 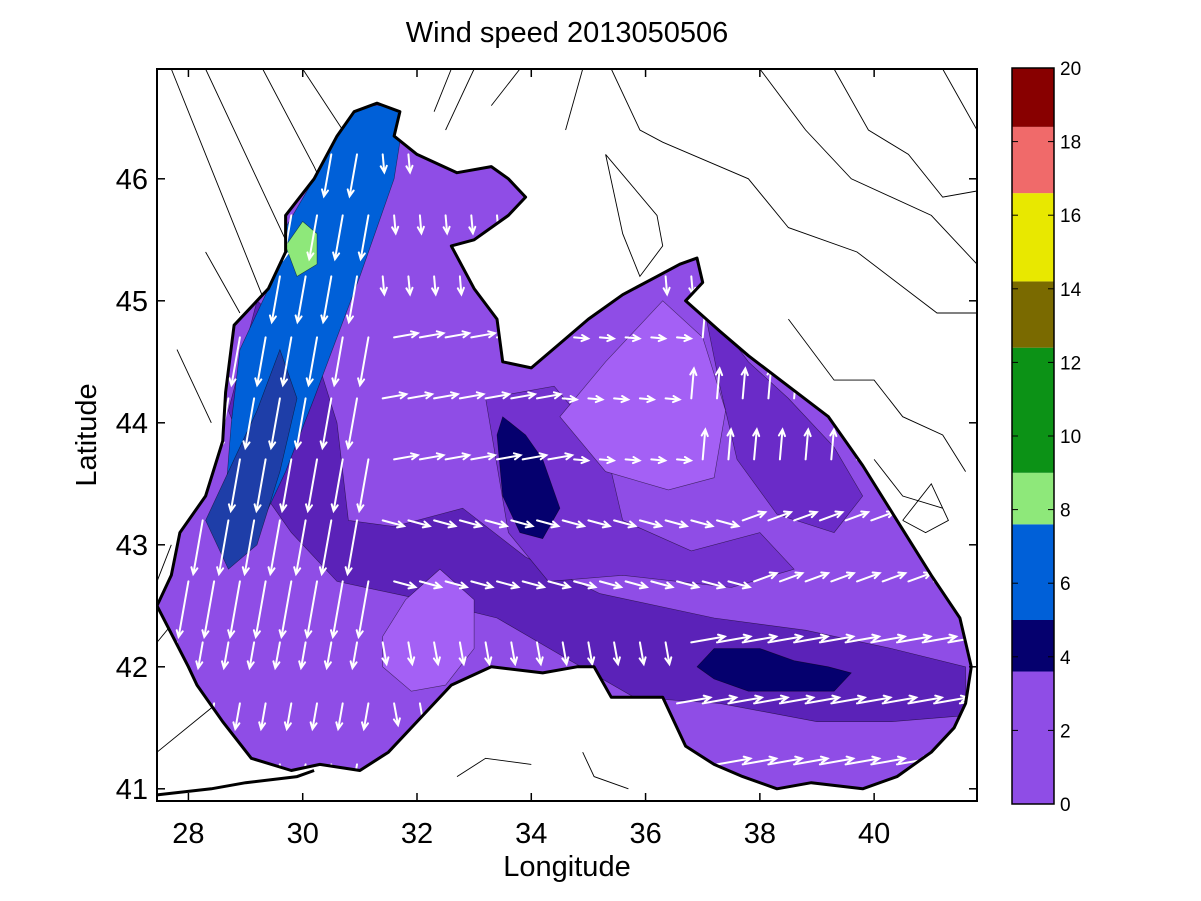 What do you see at coordinates (1070, 143) in the screenshot?
I see `colorbar-tick-label: 18` at bounding box center [1070, 143].